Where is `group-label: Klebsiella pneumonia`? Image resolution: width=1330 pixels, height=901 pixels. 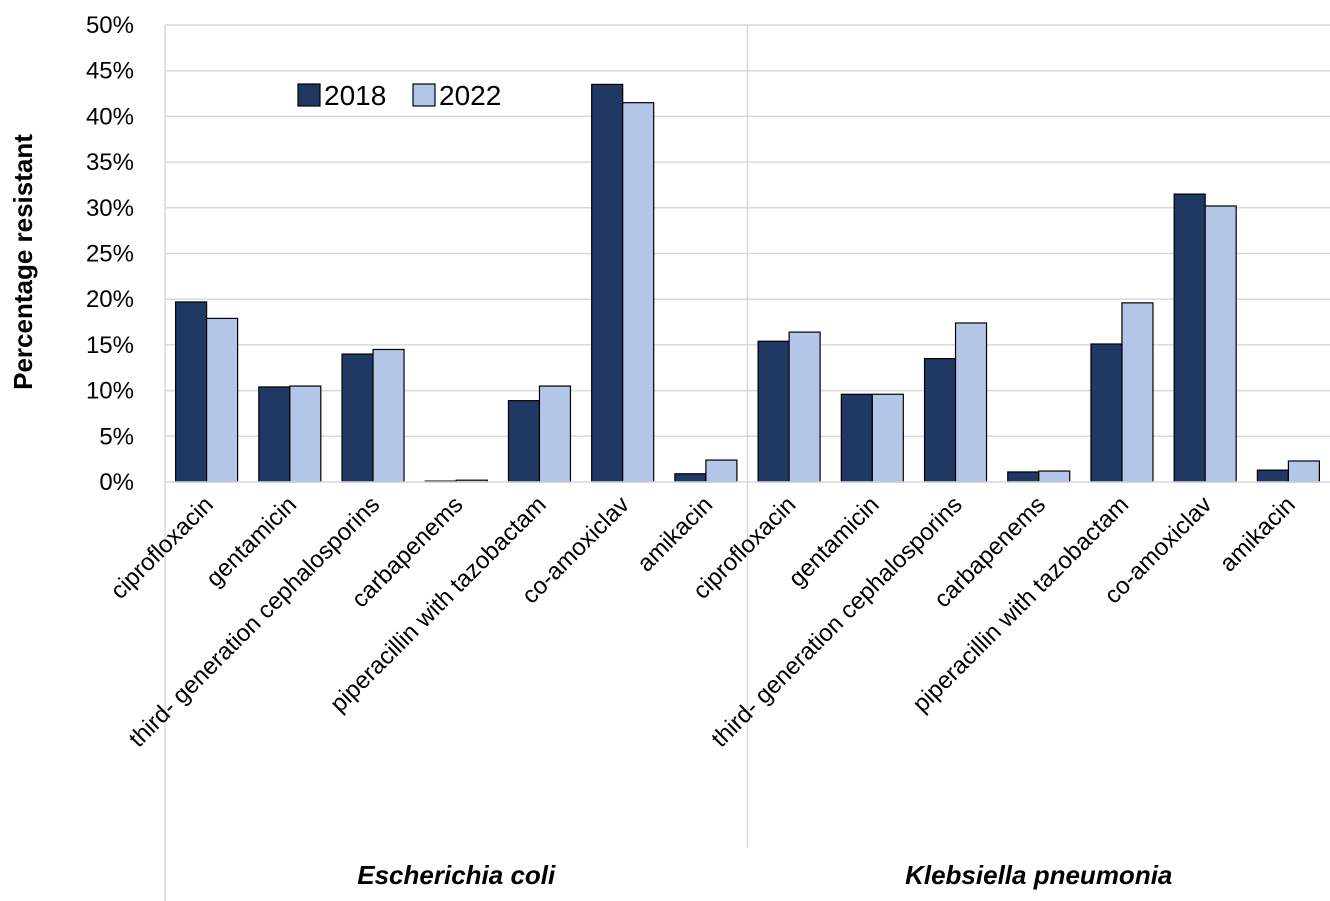 group-label: Klebsiella pneumonia is located at coordinates (1038, 875).